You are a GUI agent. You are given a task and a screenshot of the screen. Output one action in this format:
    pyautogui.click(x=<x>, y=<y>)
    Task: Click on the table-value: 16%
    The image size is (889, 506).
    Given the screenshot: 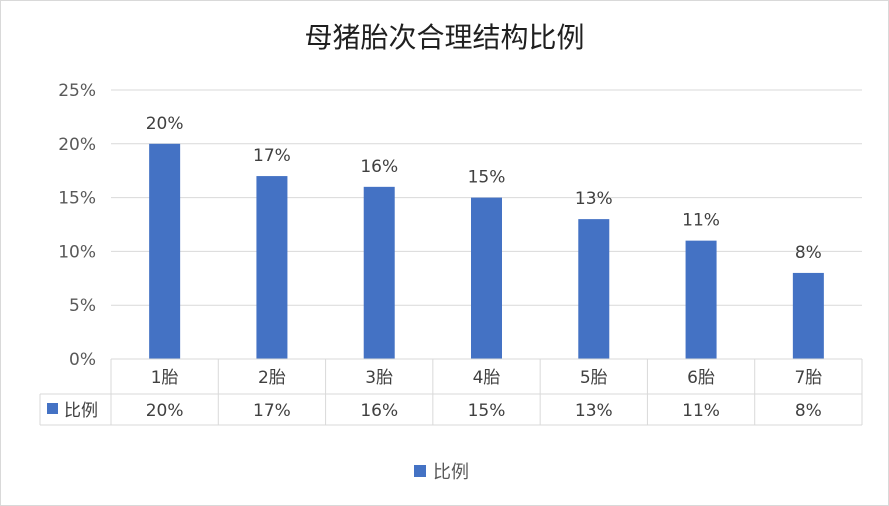 What is the action you would take?
    pyautogui.click(x=379, y=411)
    